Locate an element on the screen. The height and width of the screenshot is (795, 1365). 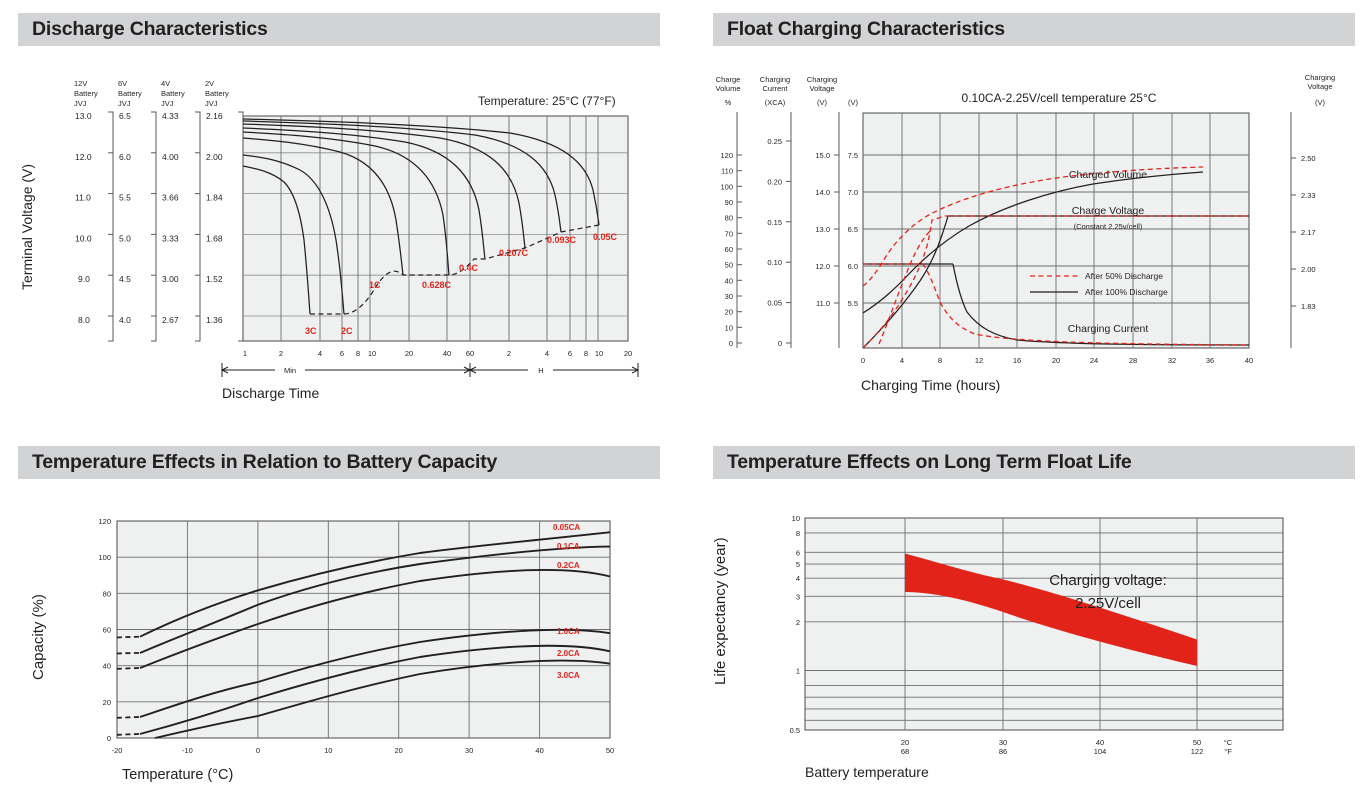
fly-10: 10 is located at coordinates (796, 518).